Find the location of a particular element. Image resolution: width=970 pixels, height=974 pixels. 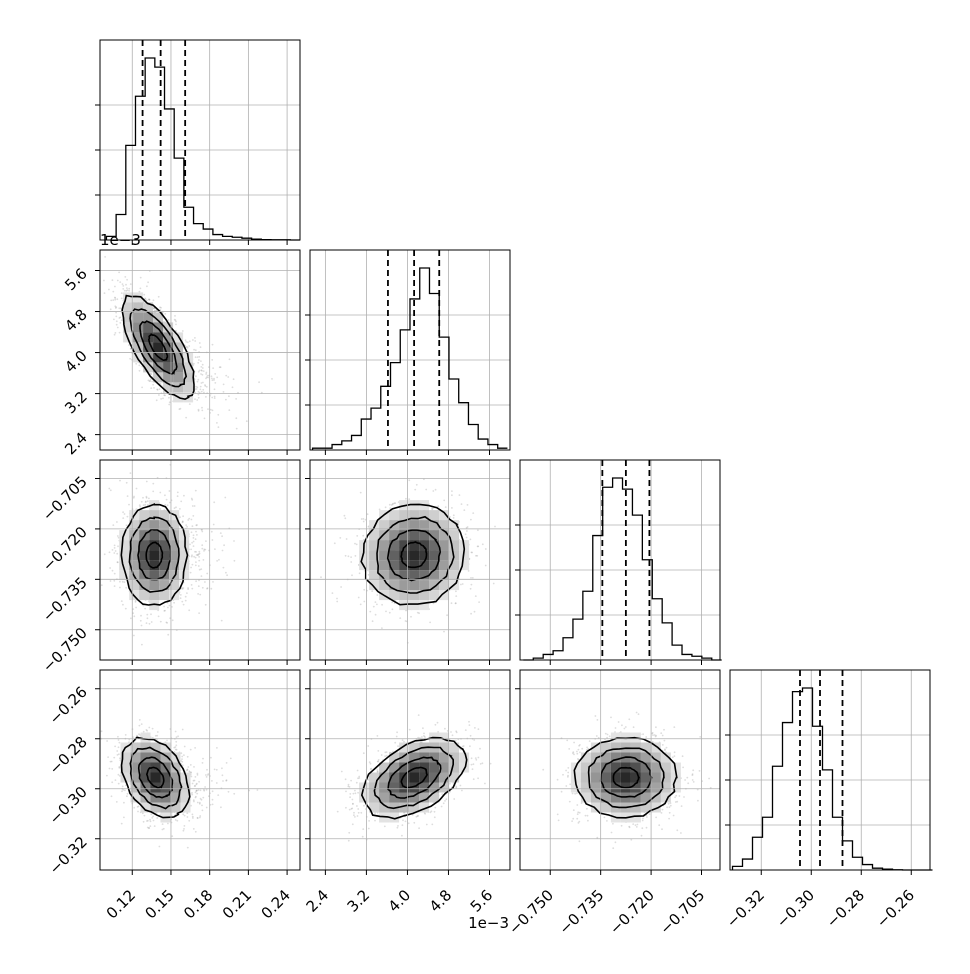

panel-content is located at coordinates (185, 343).